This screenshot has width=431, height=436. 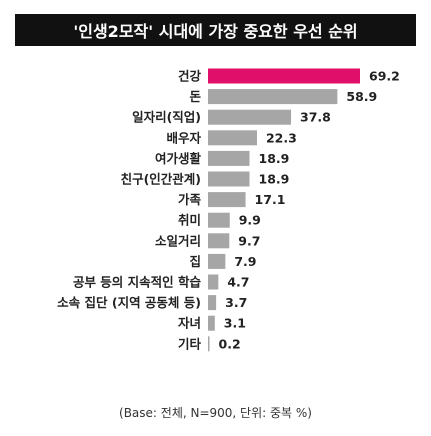 What do you see at coordinates (195, 261) in the screenshot?
I see `category-label: 집` at bounding box center [195, 261].